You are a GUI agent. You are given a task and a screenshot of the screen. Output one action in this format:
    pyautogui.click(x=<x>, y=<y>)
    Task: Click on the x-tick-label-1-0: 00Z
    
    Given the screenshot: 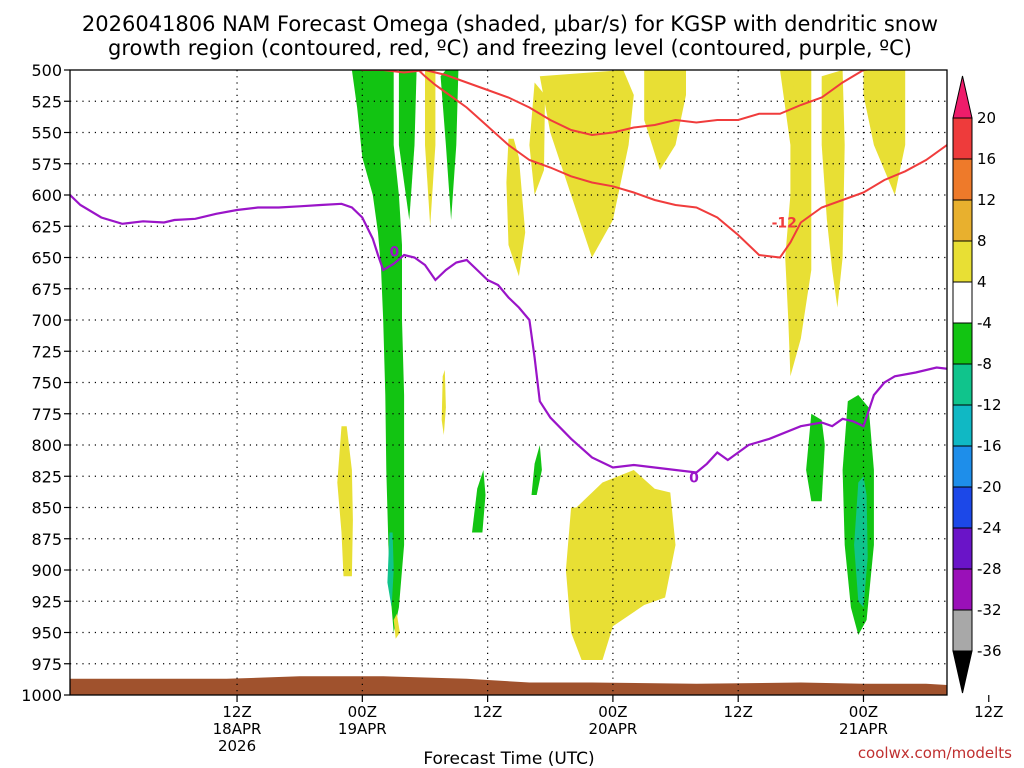 What is the action you would take?
    pyautogui.click(x=362, y=712)
    